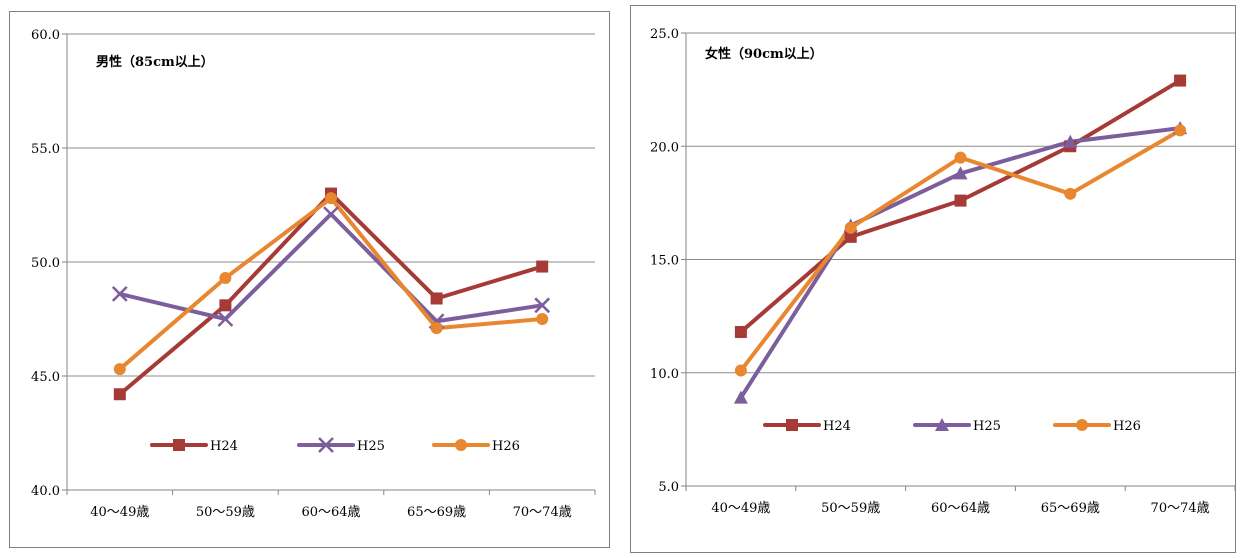 This screenshot has height=558, width=1240. What do you see at coordinates (664, 147) in the screenshot?
I see `female-y-tick-label-3: 20.0` at bounding box center [664, 147].